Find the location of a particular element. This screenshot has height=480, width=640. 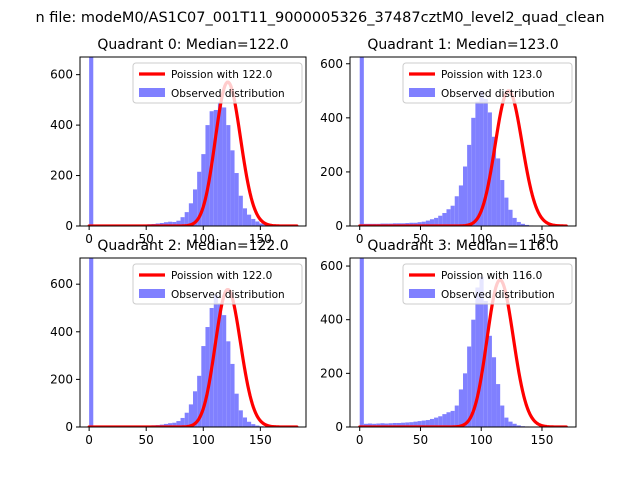

x-tick-label: 150 is located at coordinates (542, 239).